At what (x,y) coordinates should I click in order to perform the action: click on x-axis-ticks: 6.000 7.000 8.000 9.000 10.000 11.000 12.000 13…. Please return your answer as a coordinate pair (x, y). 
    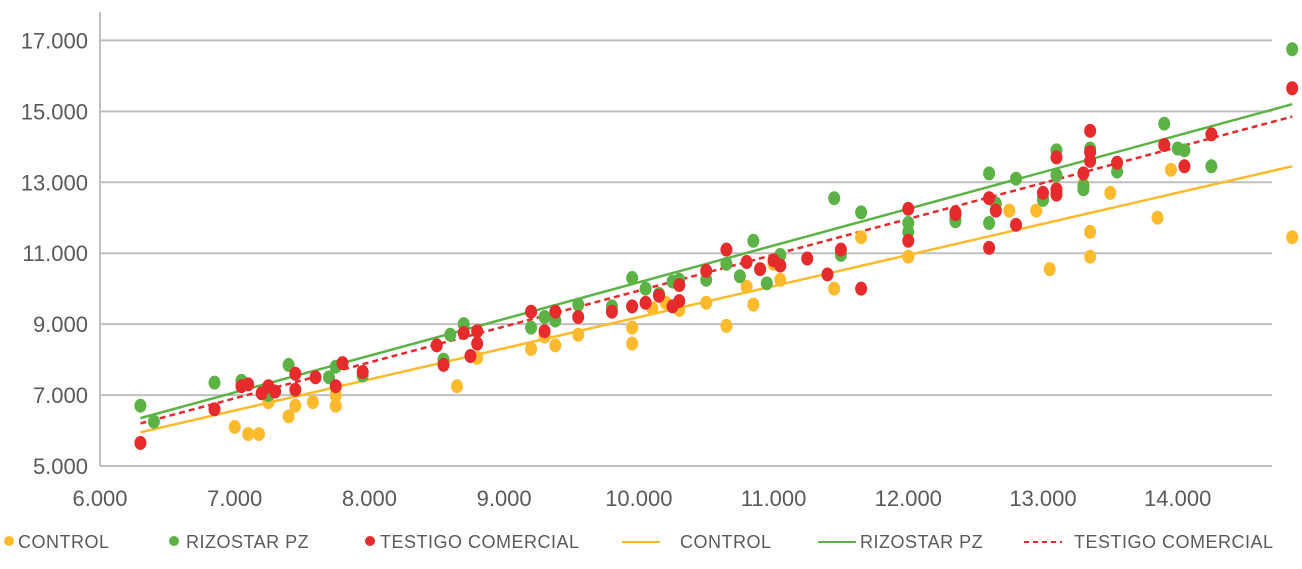
    Looking at the image, I should click on (641, 498).